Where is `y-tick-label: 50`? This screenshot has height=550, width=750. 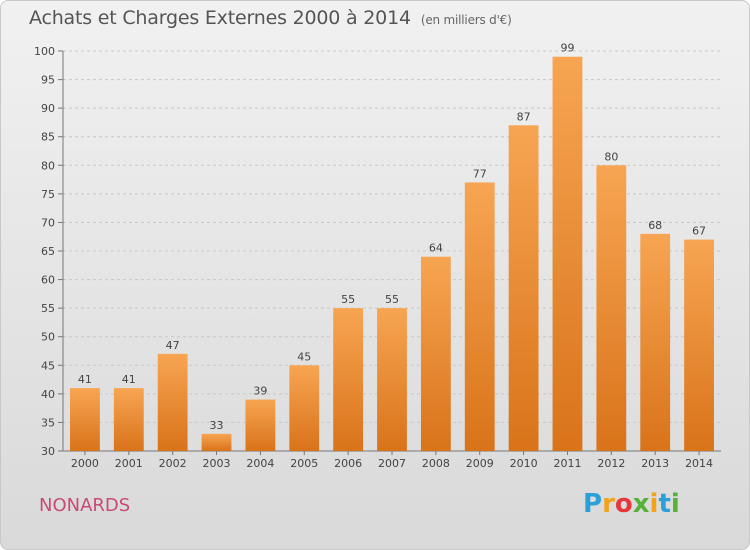
y-tick-label: 50 is located at coordinates (48, 337).